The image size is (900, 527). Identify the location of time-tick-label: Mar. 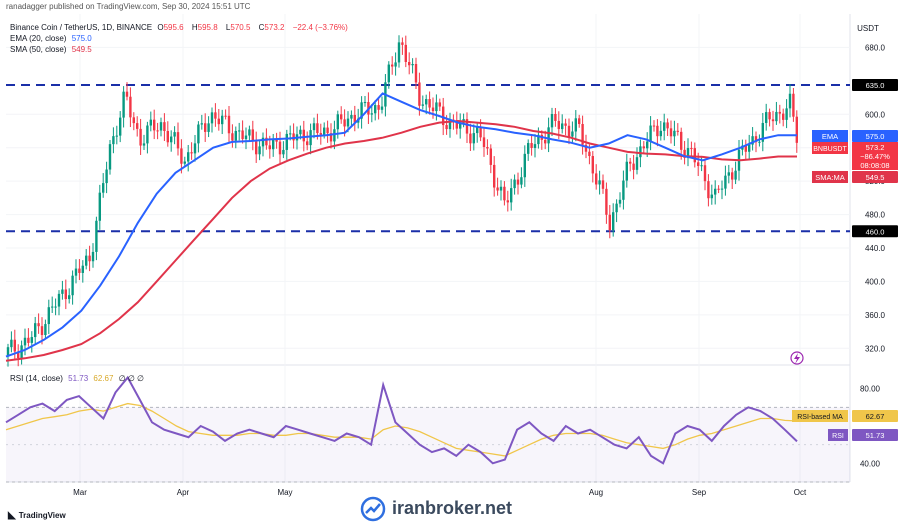
(80, 492).